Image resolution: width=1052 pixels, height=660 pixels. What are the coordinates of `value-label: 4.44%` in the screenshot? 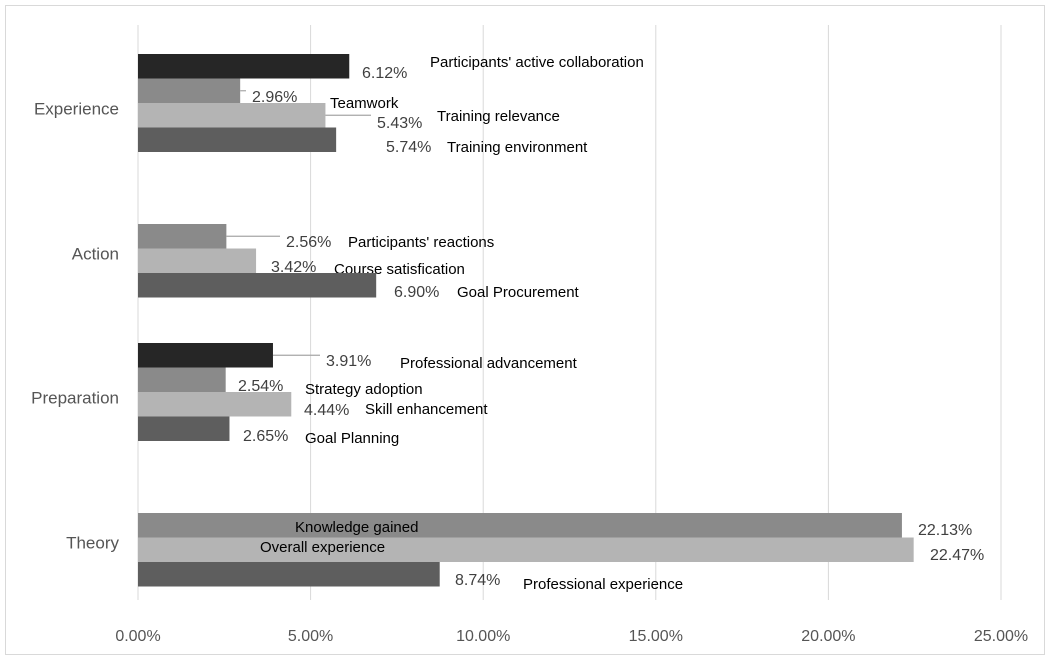 It's located at (326, 410).